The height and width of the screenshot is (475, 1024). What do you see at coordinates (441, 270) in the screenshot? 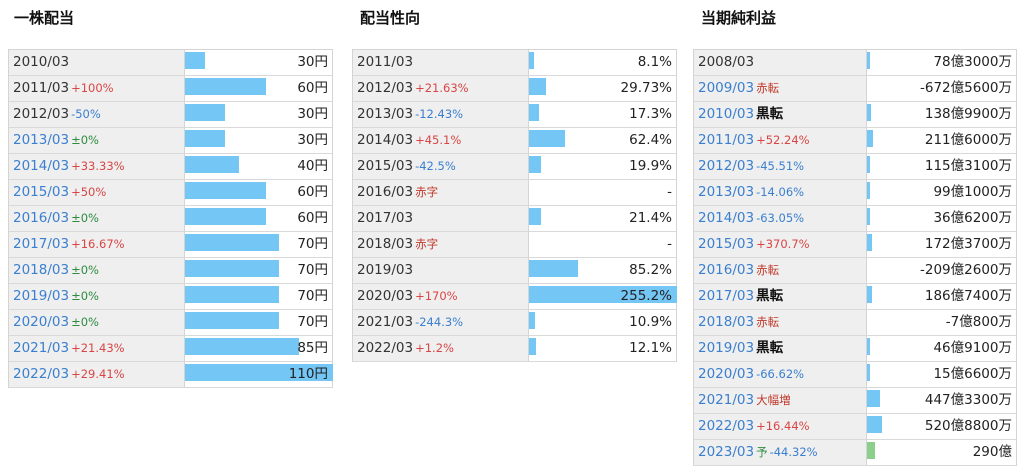
I see `row-label: 2019/03` at bounding box center [441, 270].